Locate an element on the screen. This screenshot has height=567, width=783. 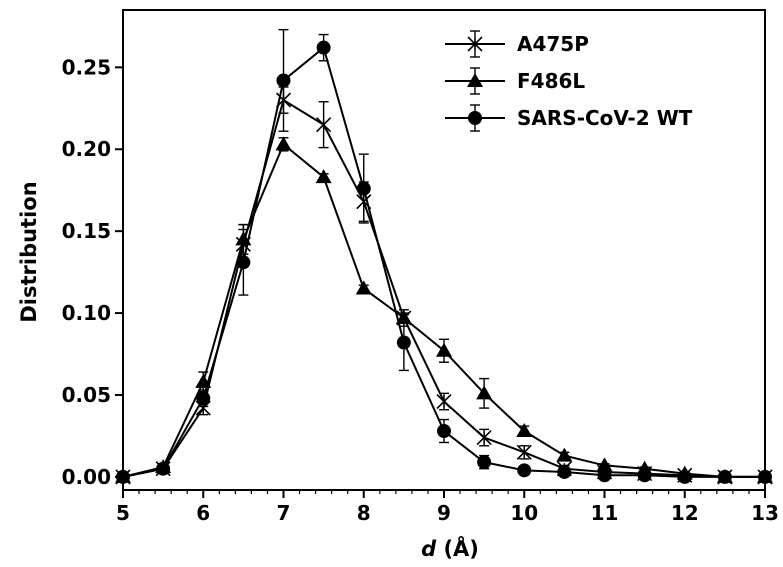
x-tick-label-0: 5 is located at coordinates (123, 513).